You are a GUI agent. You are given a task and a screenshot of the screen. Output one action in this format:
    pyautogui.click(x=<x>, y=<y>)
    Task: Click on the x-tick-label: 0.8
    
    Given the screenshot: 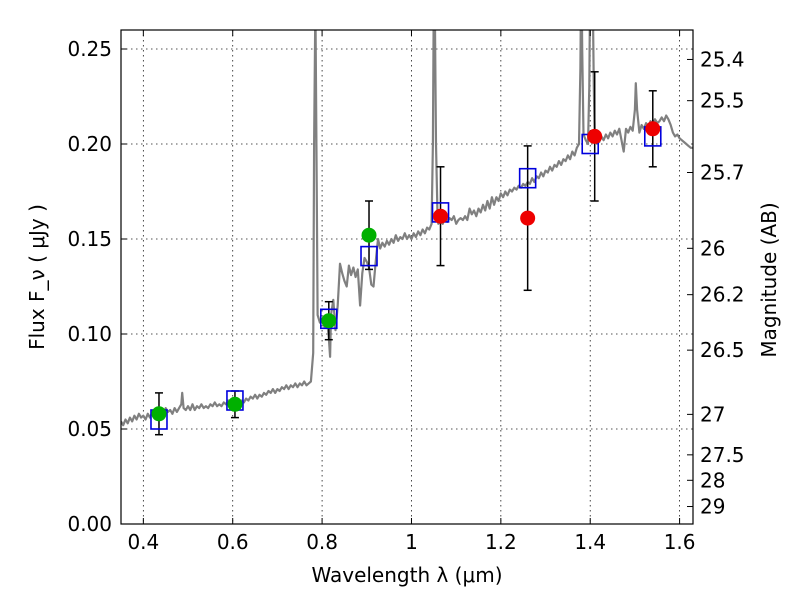 What is the action you would take?
    pyautogui.click(x=322, y=542)
    